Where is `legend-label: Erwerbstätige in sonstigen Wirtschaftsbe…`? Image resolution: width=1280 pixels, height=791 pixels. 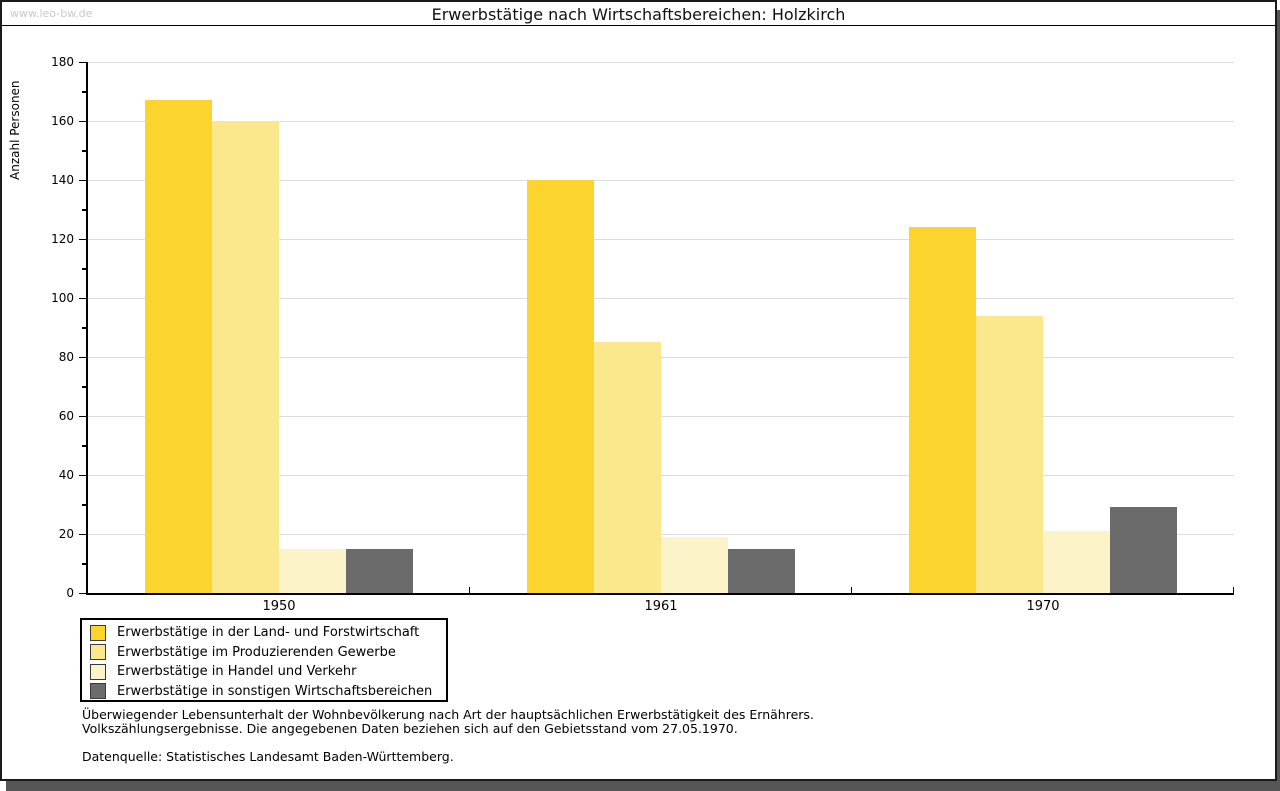 legend-label: Erwerbstätige in sonstigen Wirtschaftsbe… is located at coordinates (275, 691).